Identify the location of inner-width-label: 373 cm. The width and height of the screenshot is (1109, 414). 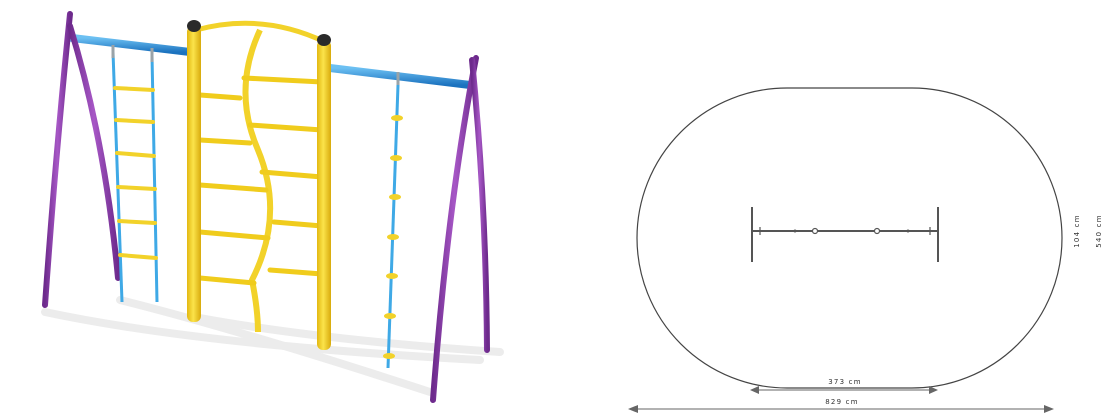
(844, 382).